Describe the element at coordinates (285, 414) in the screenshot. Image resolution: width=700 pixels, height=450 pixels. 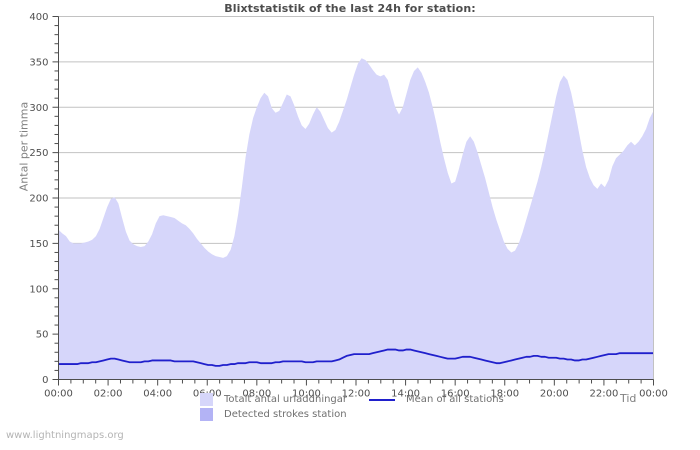
I see `legend-label-detected: Detected strokes station` at that location.